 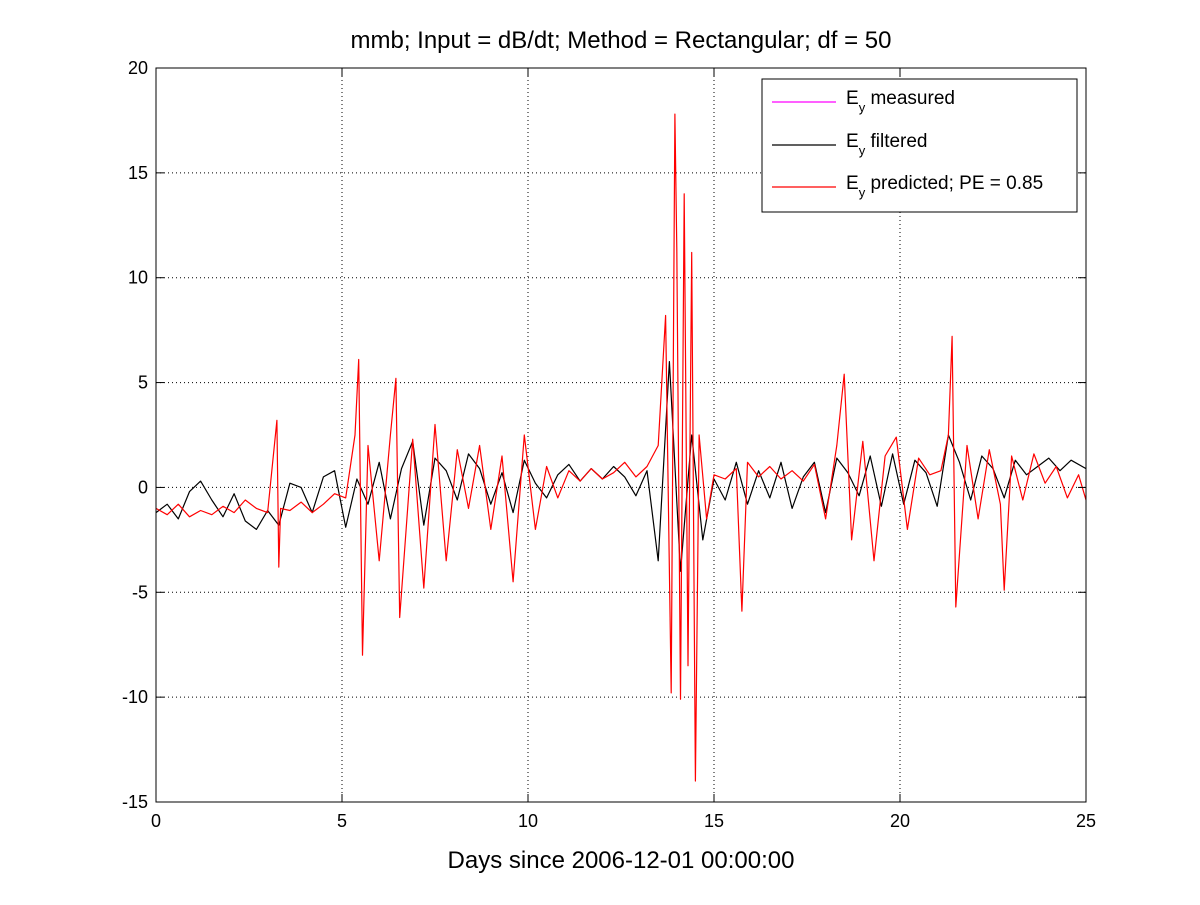 What do you see at coordinates (887, 144) in the screenshot?
I see `legend-label-2: Ey filtered` at bounding box center [887, 144].